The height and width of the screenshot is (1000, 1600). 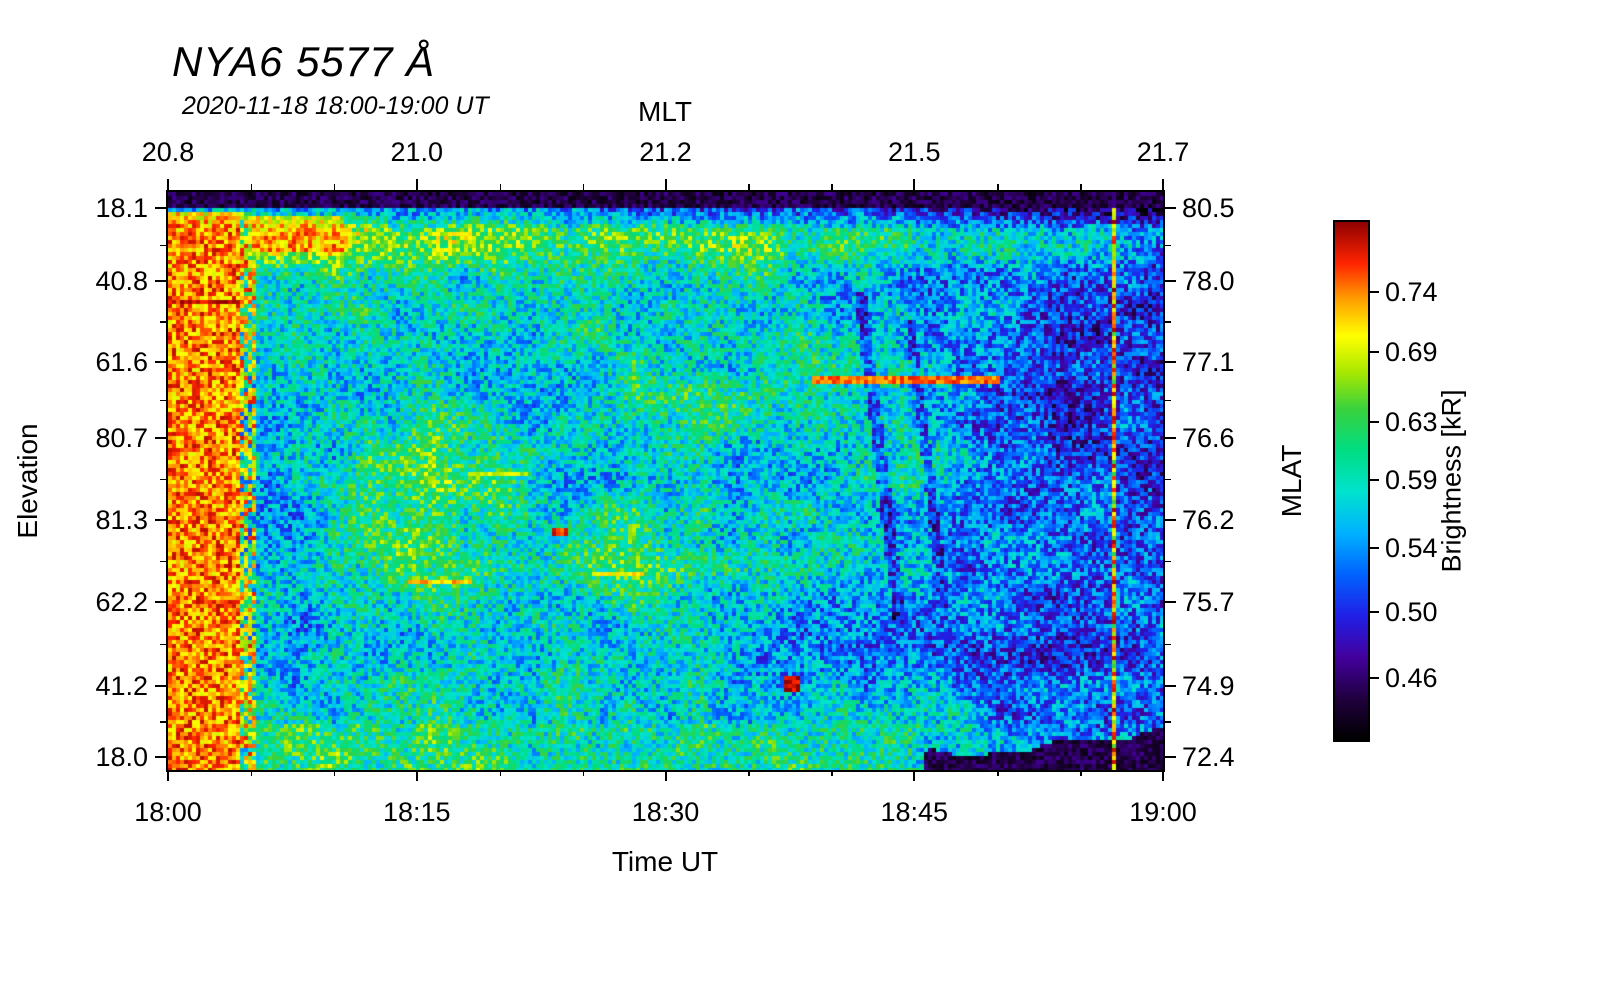 What do you see at coordinates (121, 685) in the screenshot?
I see `elevation-tick-label: 41.2` at bounding box center [121, 685].